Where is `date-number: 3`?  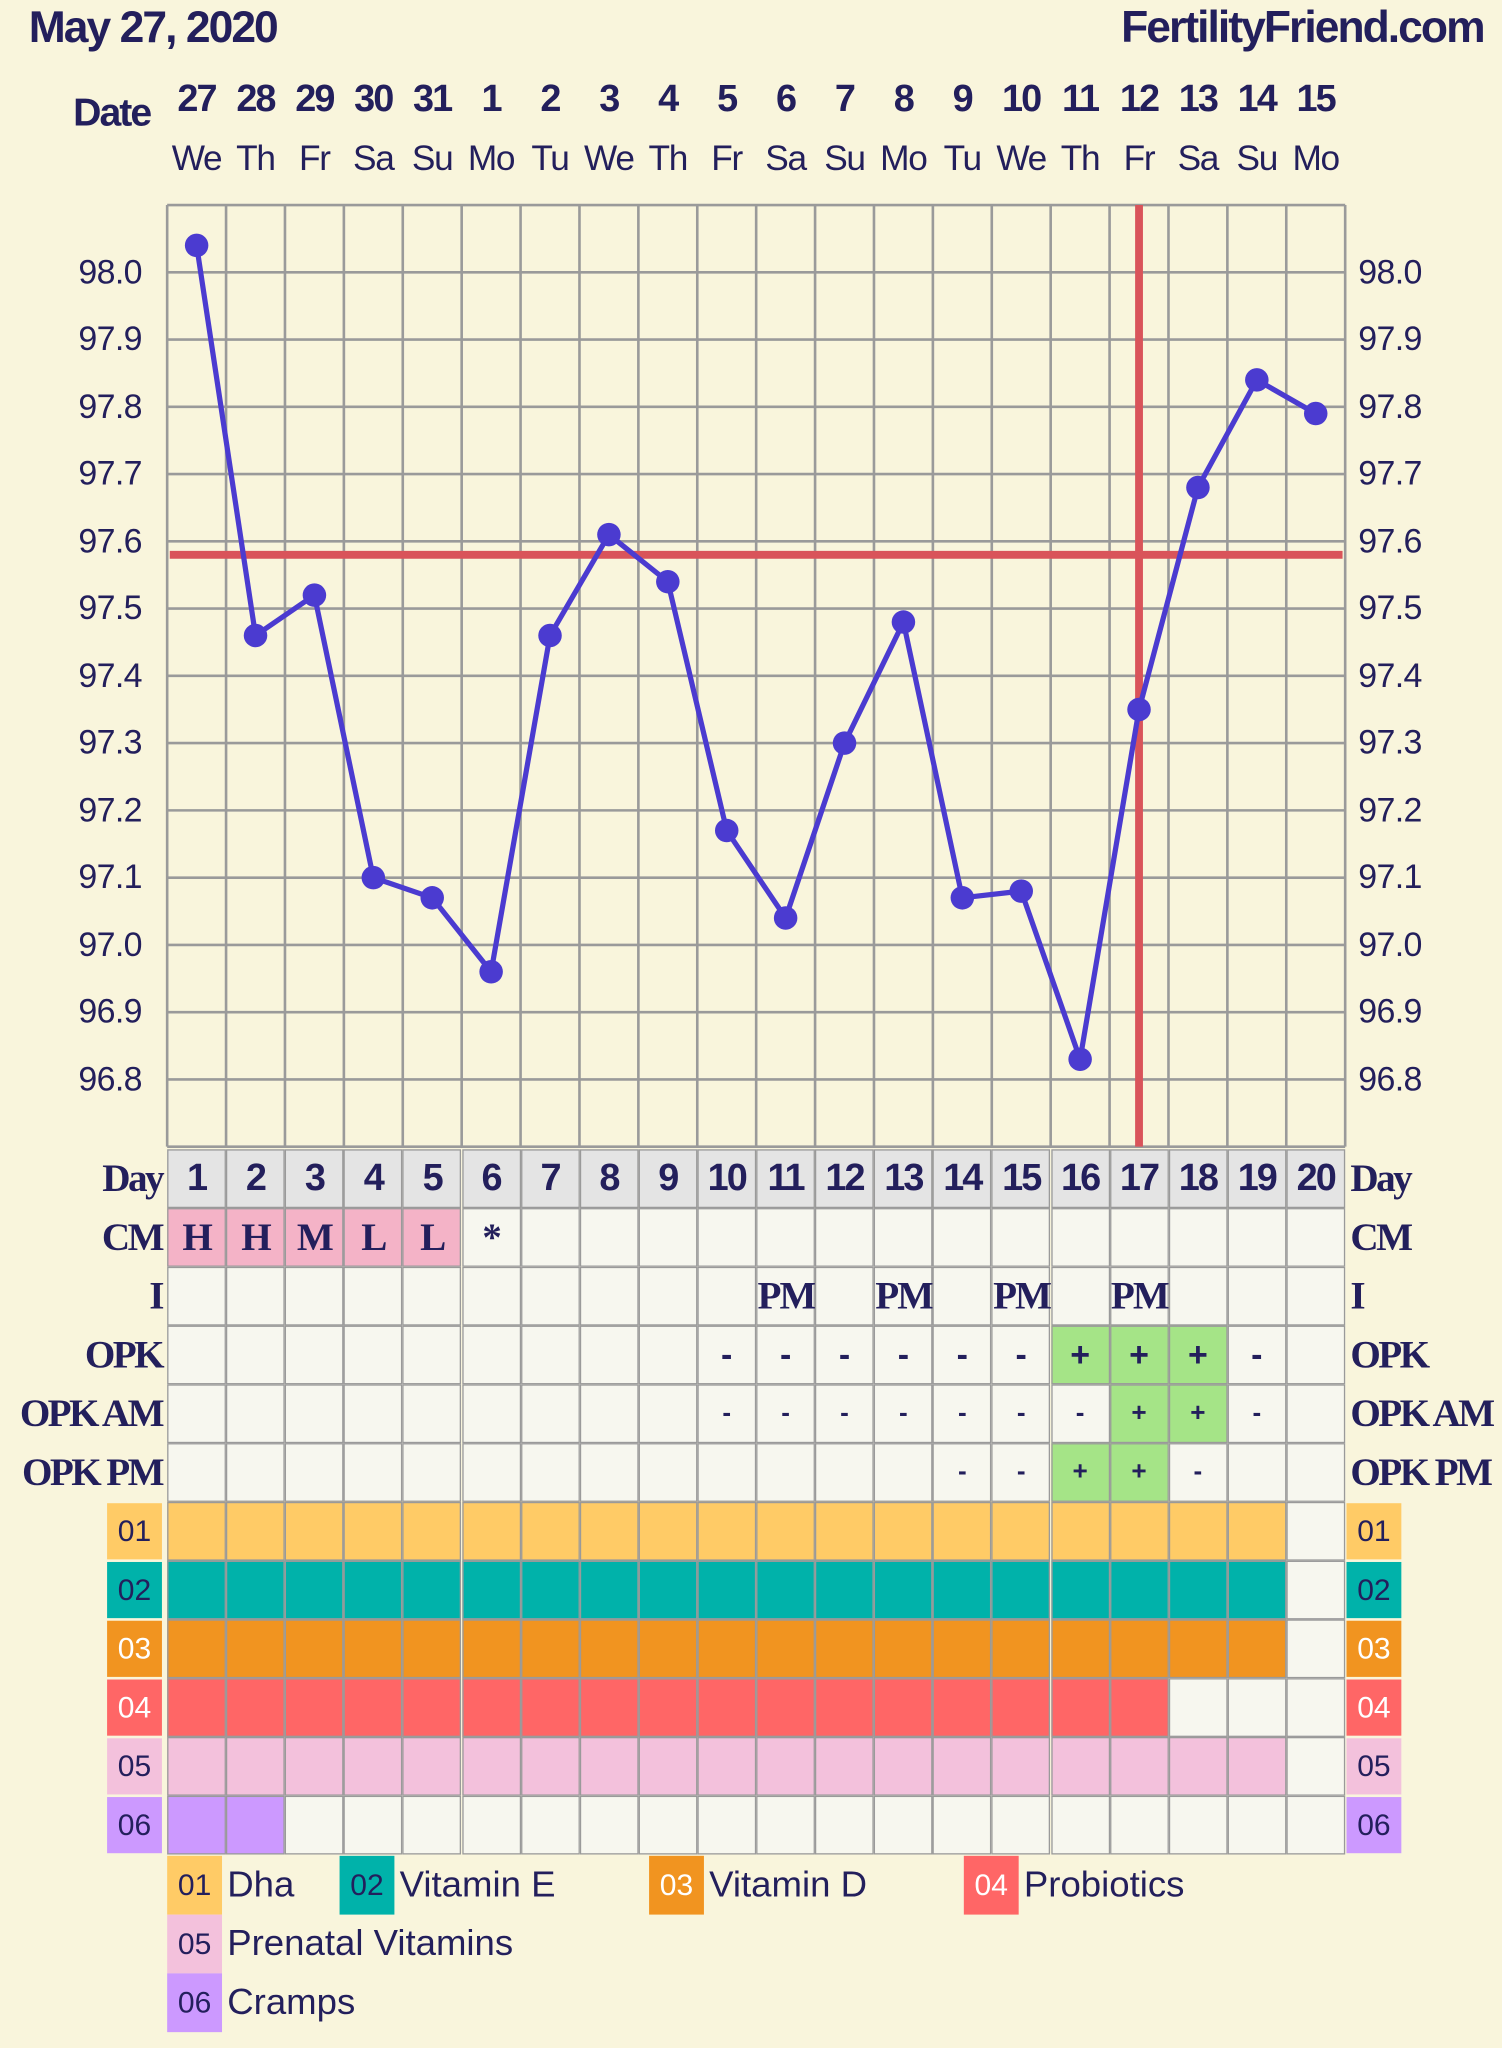
date-number: 3 is located at coordinates (609, 99).